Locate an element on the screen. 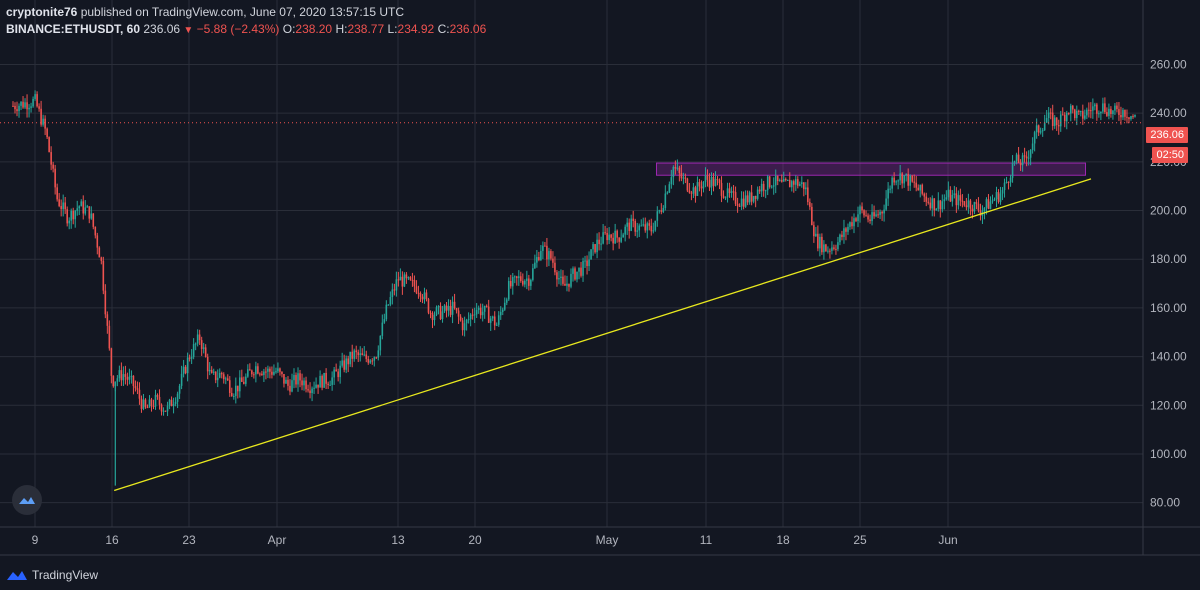  tradingview-logo-icon is located at coordinates (27, 500).